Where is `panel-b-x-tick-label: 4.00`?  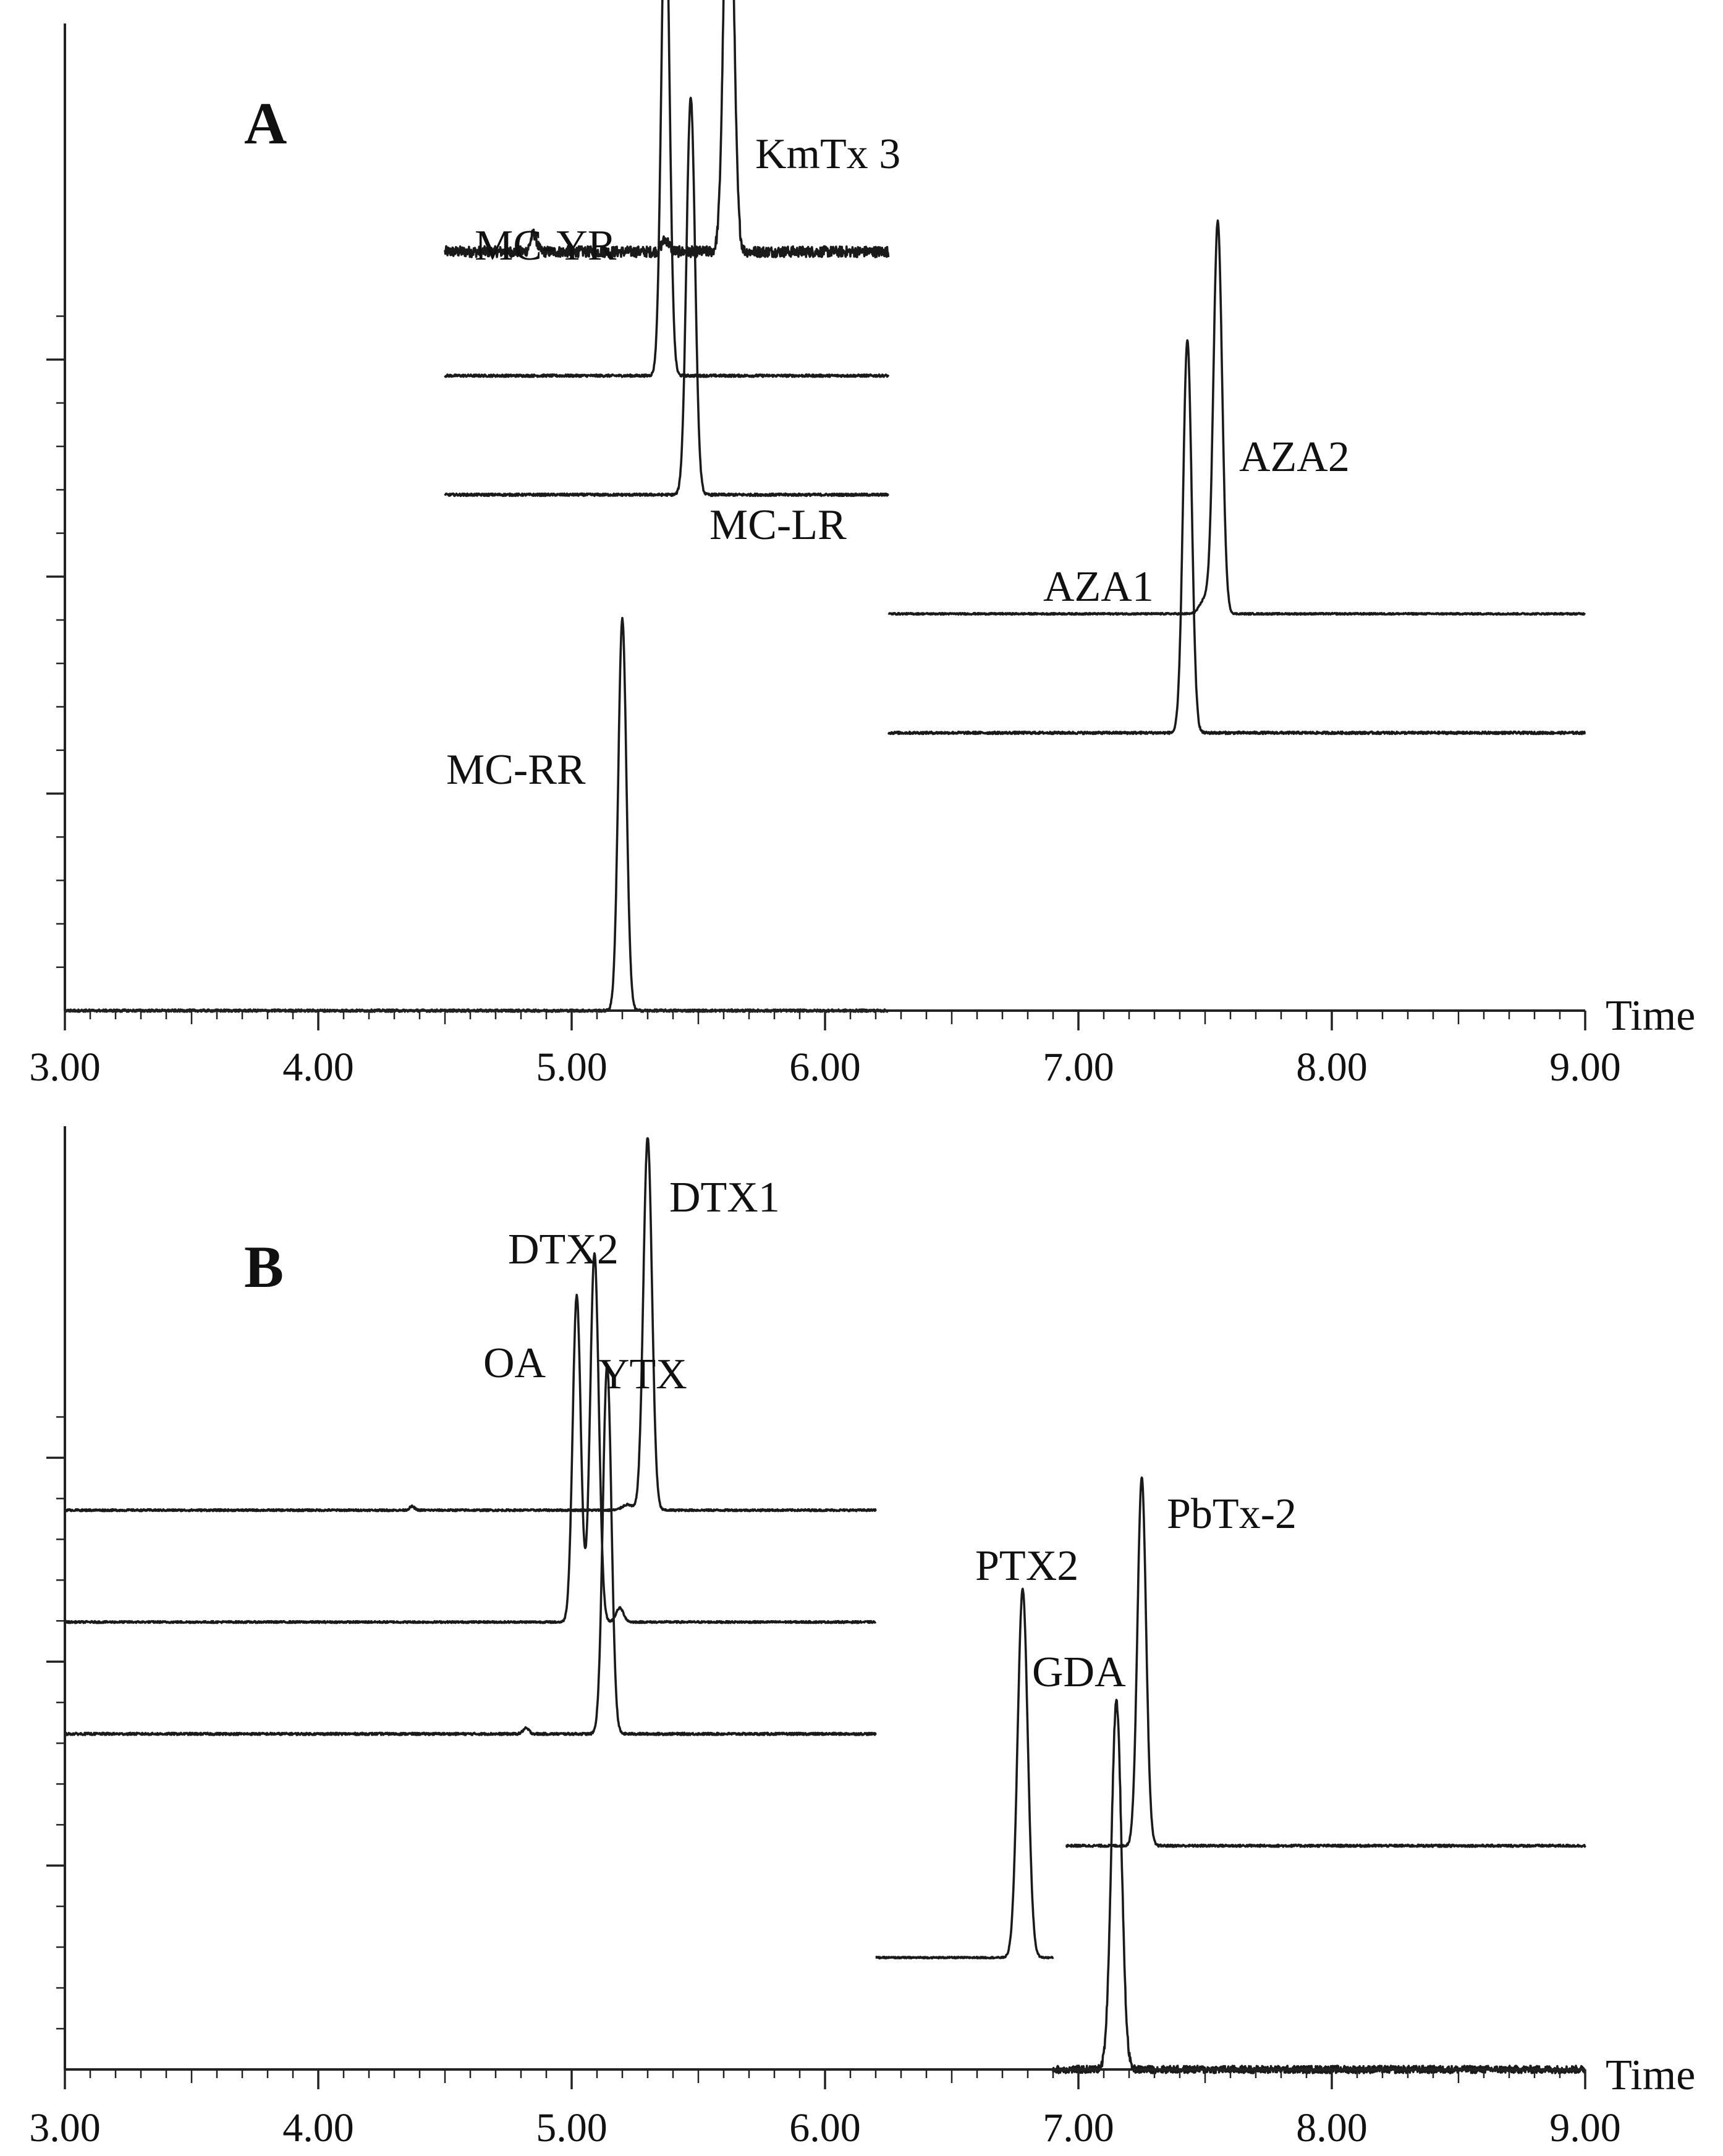
panel-b-x-tick-label: 4.00 is located at coordinates (318, 2127).